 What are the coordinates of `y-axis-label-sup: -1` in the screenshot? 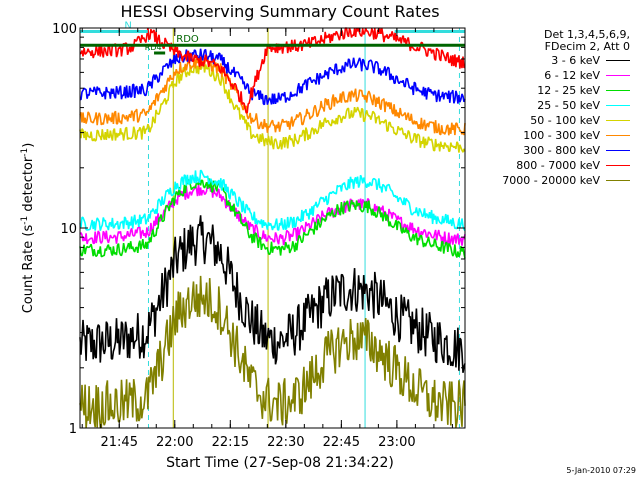 It's located at (24, 220).